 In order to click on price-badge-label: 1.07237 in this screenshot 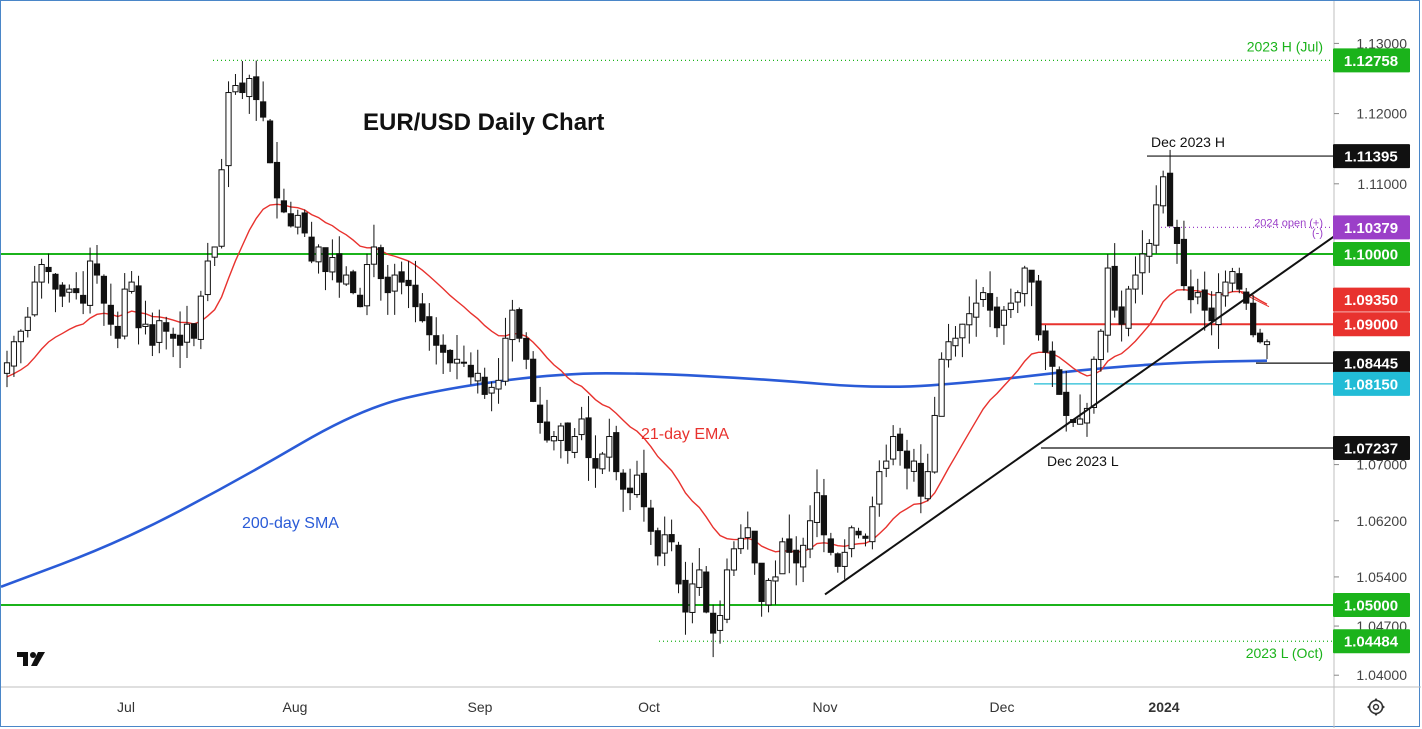, I will do `click(1371, 448)`.